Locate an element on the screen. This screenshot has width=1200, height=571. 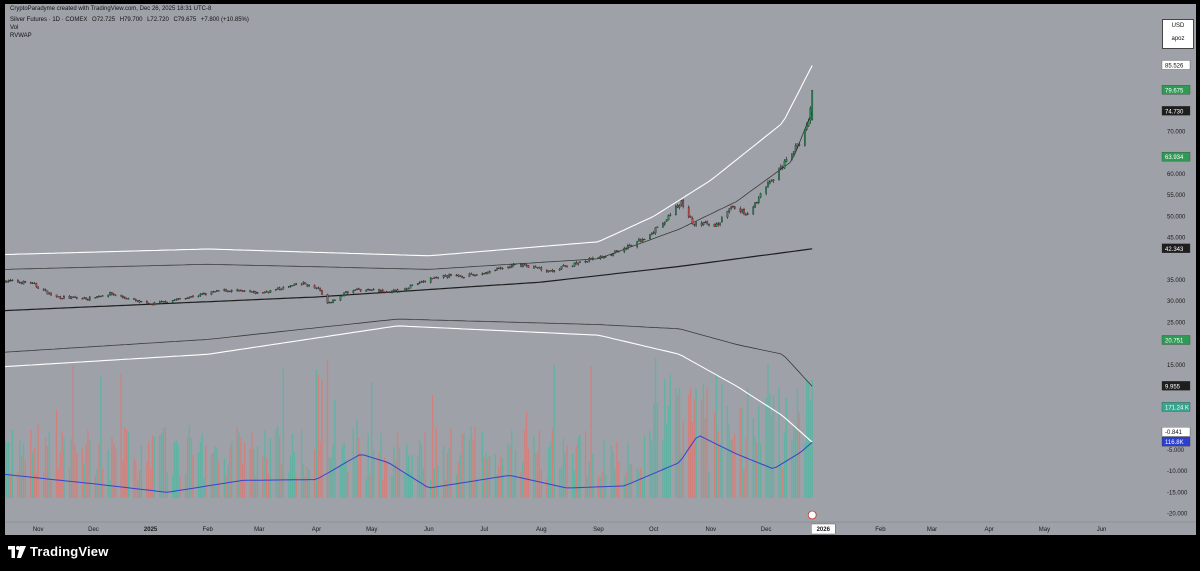
currency-selector: USD apoz is located at coordinates (1178, 34).